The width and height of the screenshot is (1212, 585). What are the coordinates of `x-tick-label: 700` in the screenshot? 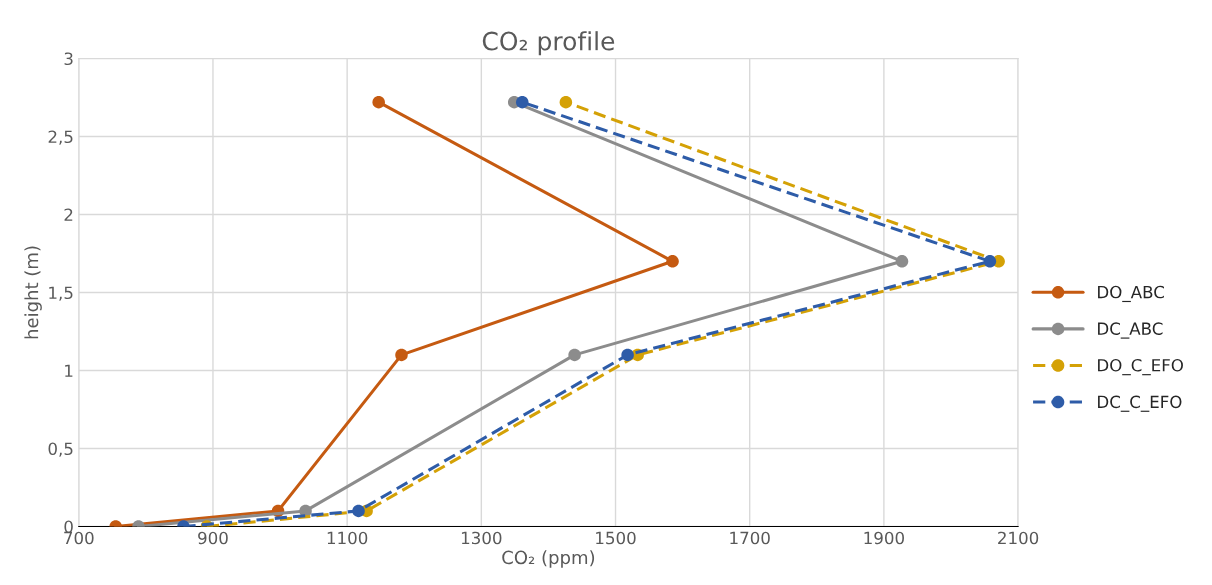 It's located at (79, 538).